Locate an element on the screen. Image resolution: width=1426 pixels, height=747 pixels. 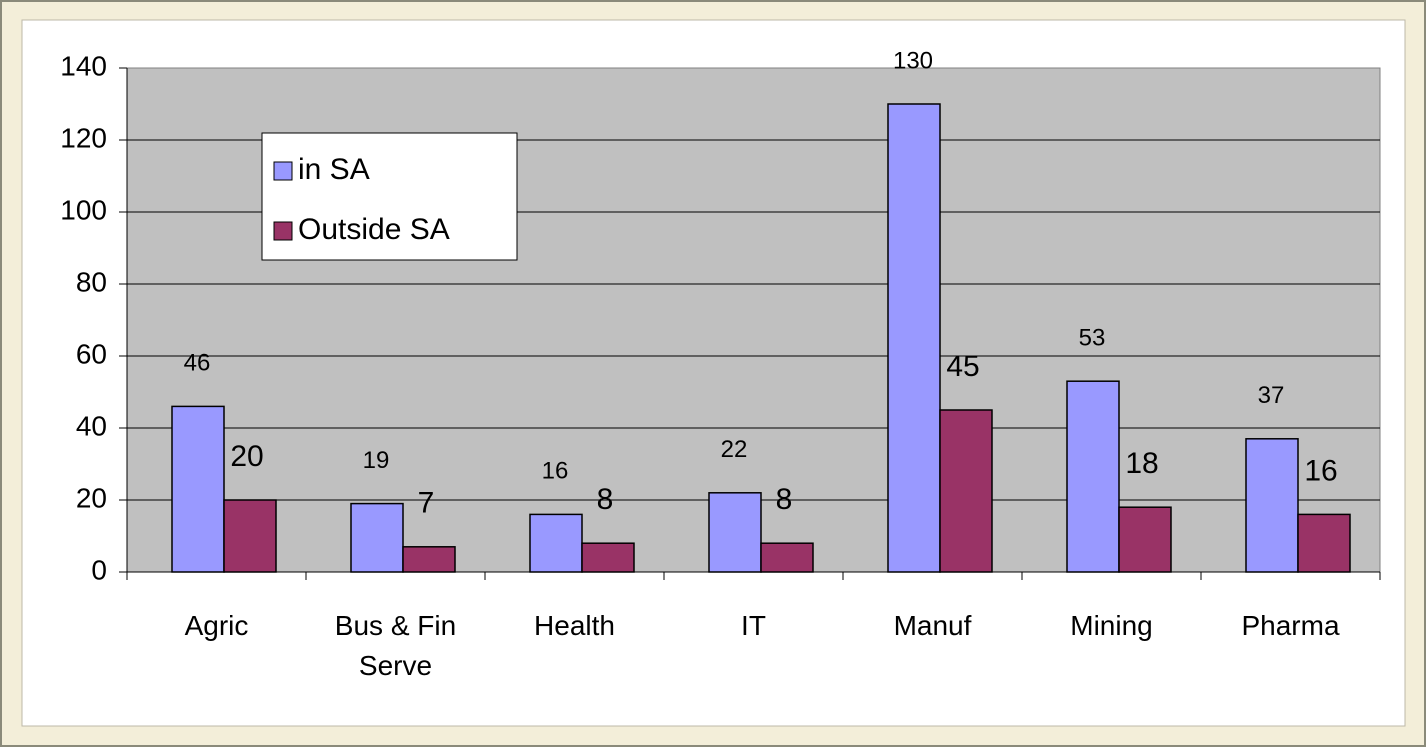
legend-label: in SA is located at coordinates (334, 169).